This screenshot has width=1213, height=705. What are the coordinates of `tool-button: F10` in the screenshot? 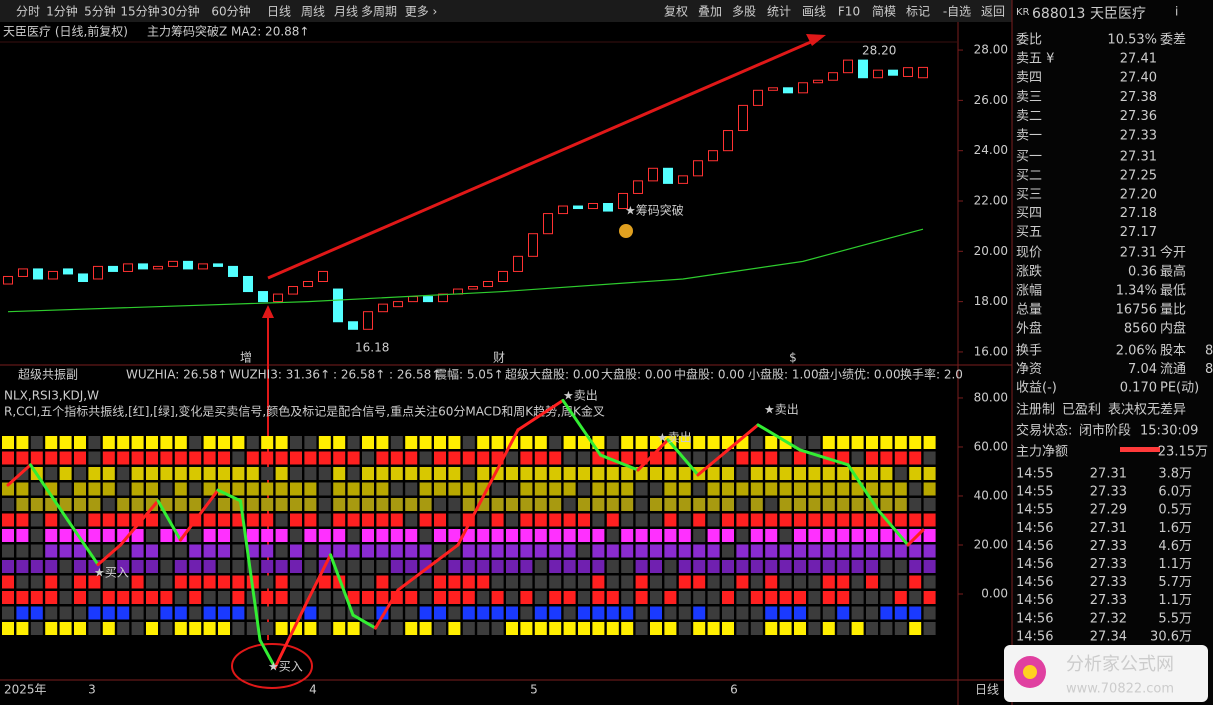 It's located at (849, 12).